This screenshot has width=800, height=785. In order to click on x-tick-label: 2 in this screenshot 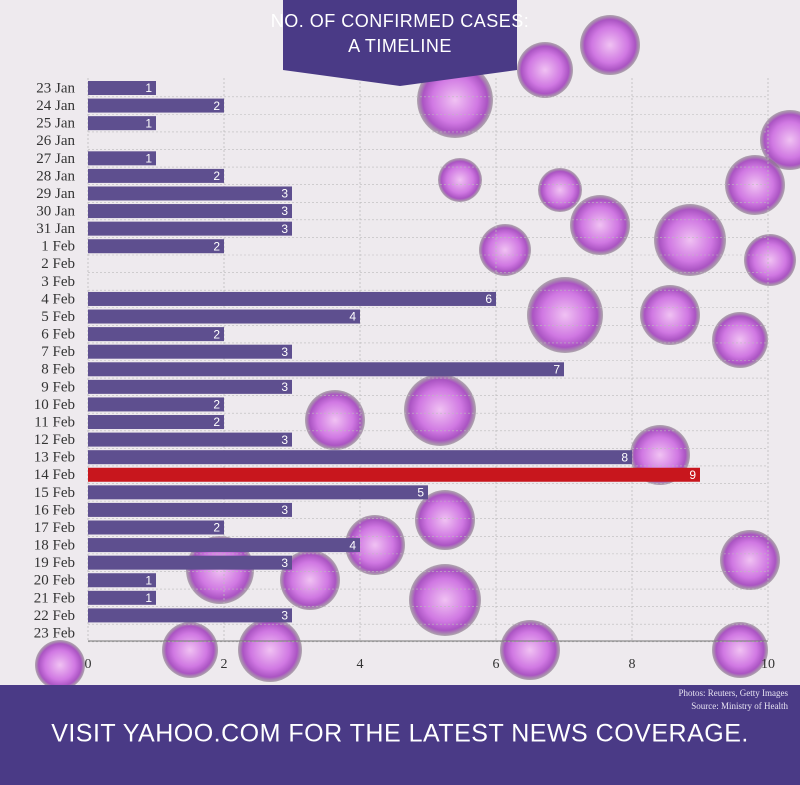, I will do `click(224, 664)`.